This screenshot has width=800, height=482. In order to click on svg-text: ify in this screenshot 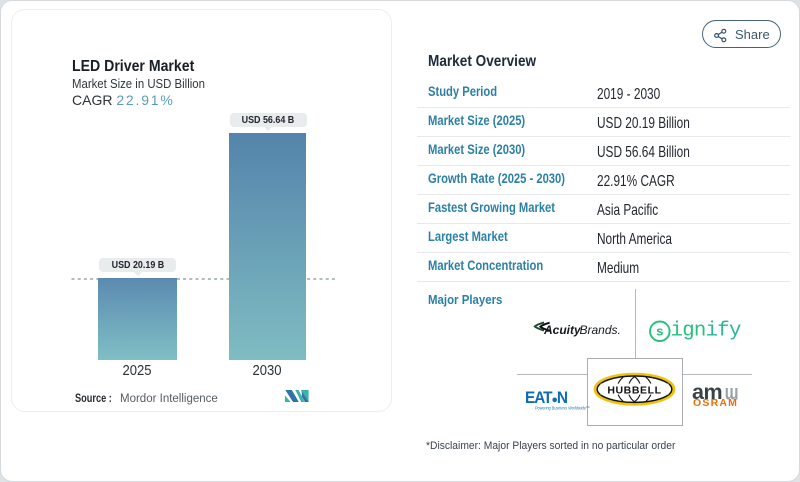, I will do `click(723, 331)`.